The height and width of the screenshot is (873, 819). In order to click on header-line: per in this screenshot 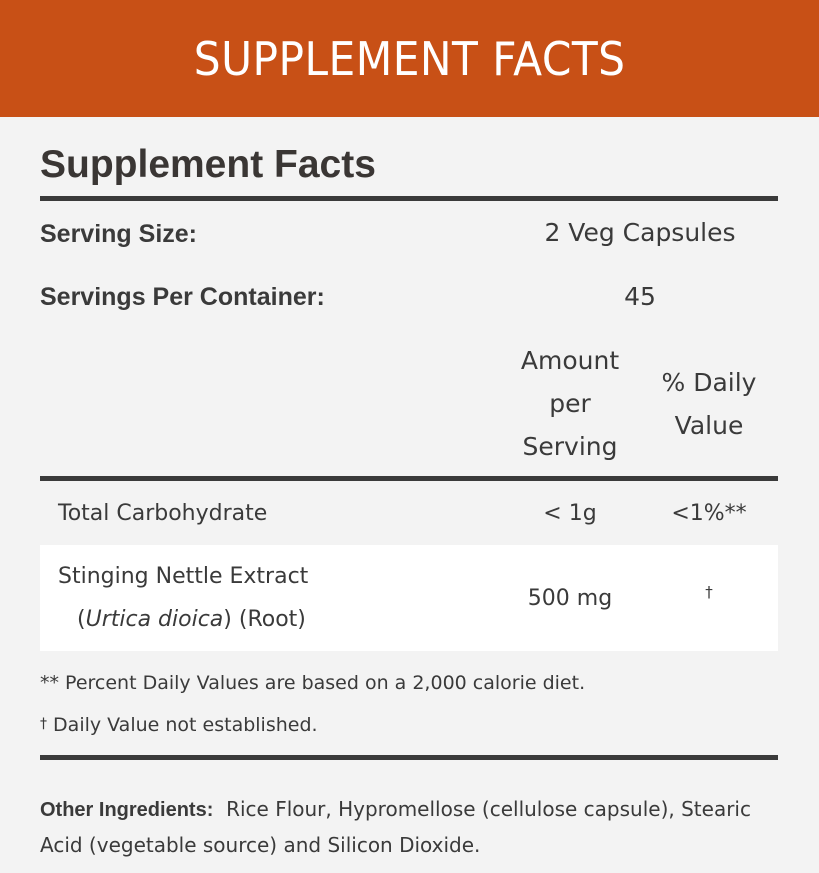, I will do `click(570, 403)`.